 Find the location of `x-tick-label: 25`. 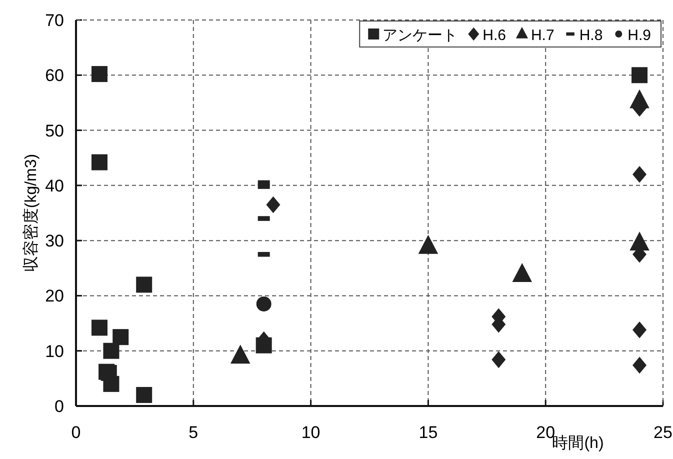

x-tick-label: 25 is located at coordinates (663, 432).